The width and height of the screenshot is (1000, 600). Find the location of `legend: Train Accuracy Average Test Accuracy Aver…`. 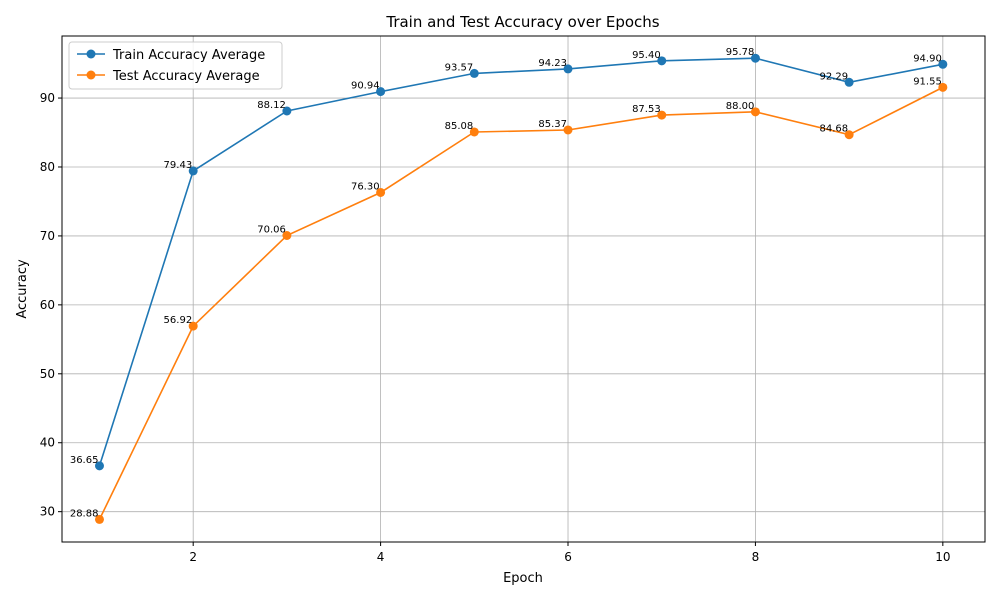

legend: Train Accuracy Average Test Accuracy Aver… is located at coordinates (175, 65).